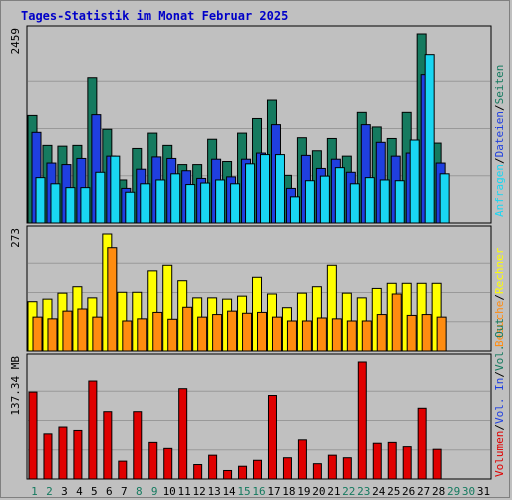 This screenshot has width=512, height=500. I want to click on legend-top: Anfragen/Dateien/Seiten, so click(499, 141).